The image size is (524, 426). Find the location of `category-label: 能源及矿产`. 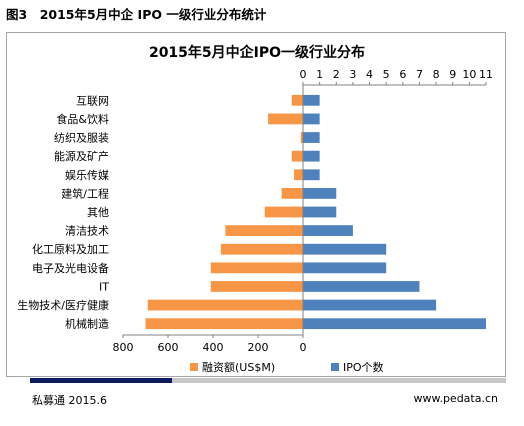

category-label: 能源及矿产 is located at coordinates (81, 156).